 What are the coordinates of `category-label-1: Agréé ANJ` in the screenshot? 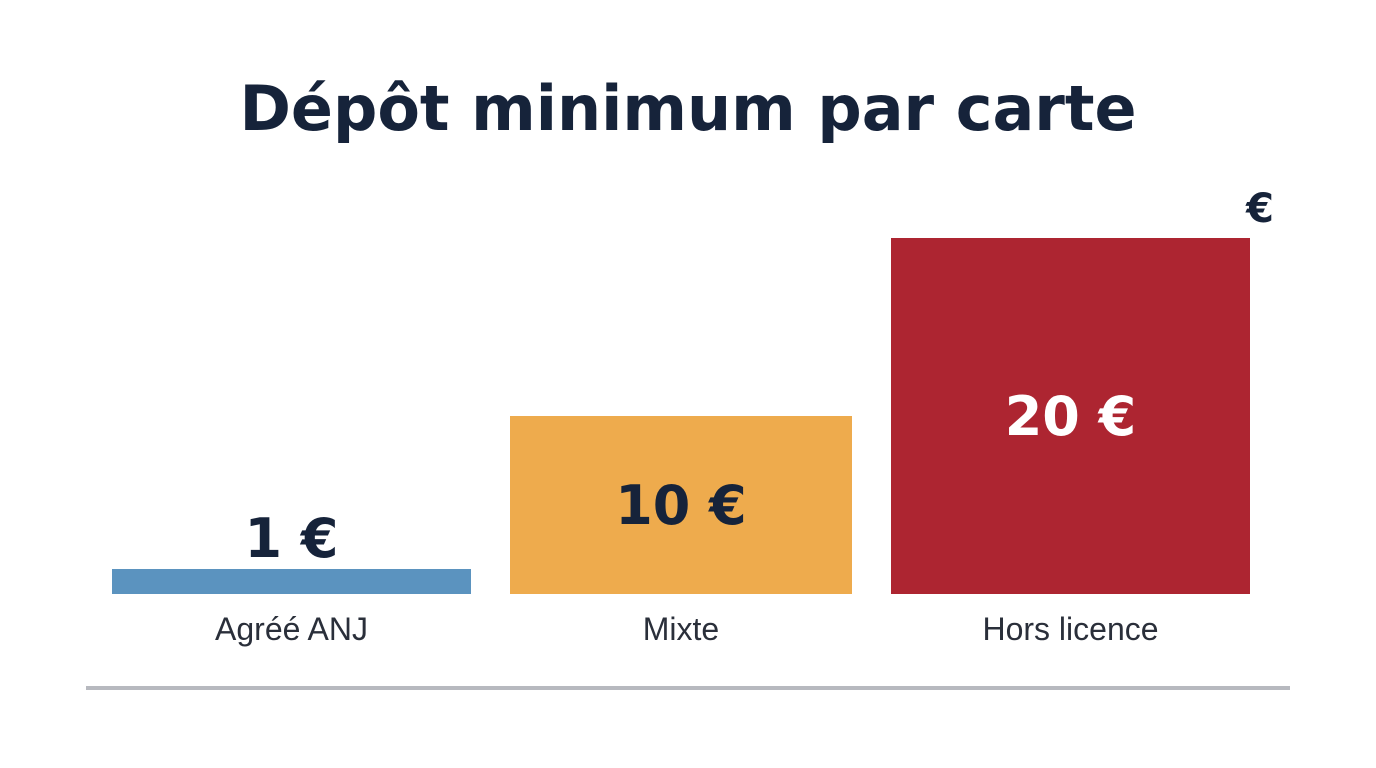 It's located at (291, 629).